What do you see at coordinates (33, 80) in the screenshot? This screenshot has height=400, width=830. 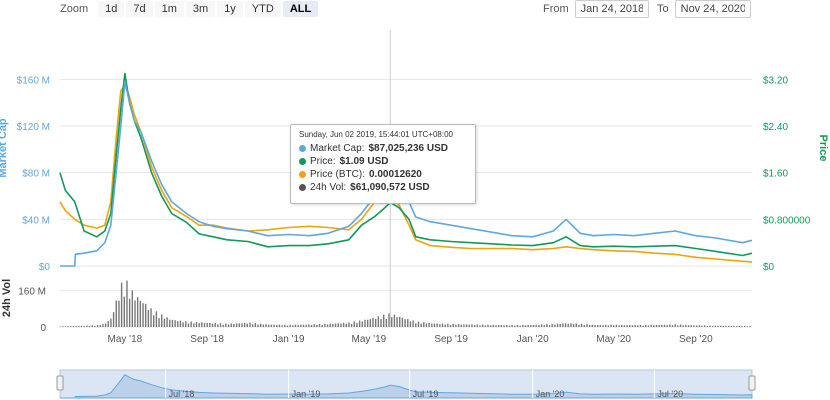 I see `y-left-tick-label: $160 M` at bounding box center [33, 80].